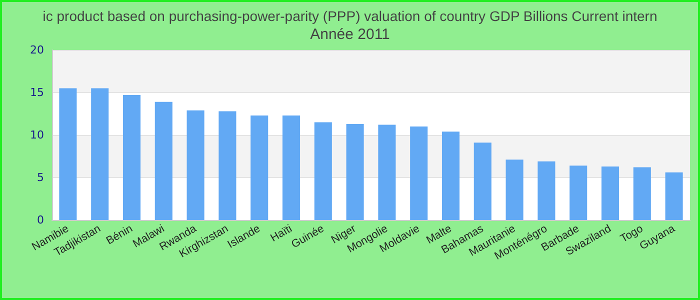 This screenshot has height=300, width=700. I want to click on y-tick-label: 15, so click(37, 92).